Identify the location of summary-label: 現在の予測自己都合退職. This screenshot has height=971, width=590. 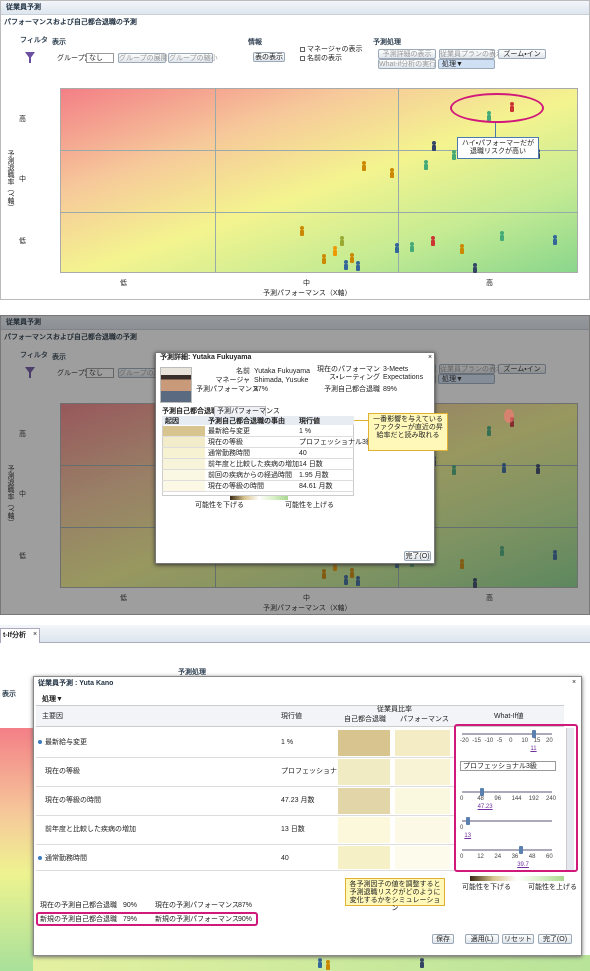
(78, 905).